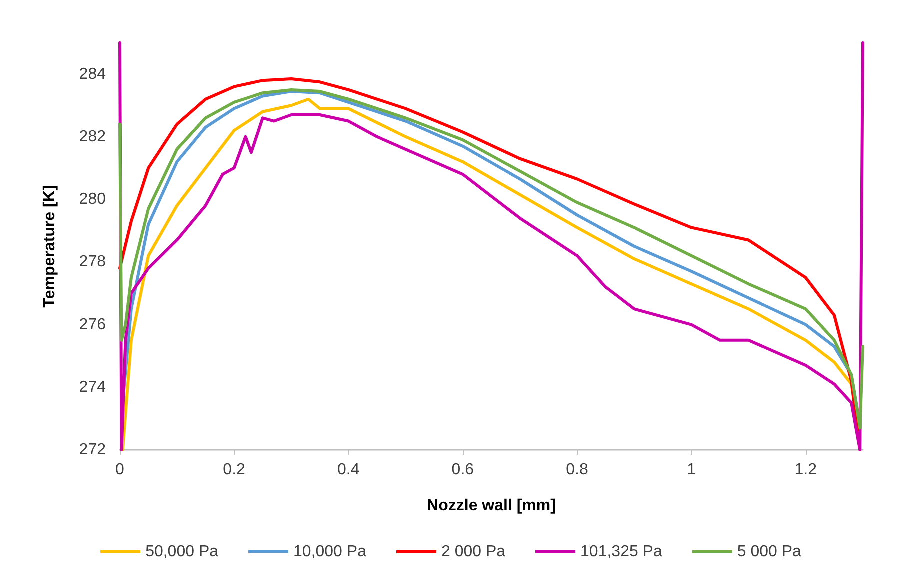  What do you see at coordinates (806, 470) in the screenshot?
I see `x-tick-label: 1.2` at bounding box center [806, 470].